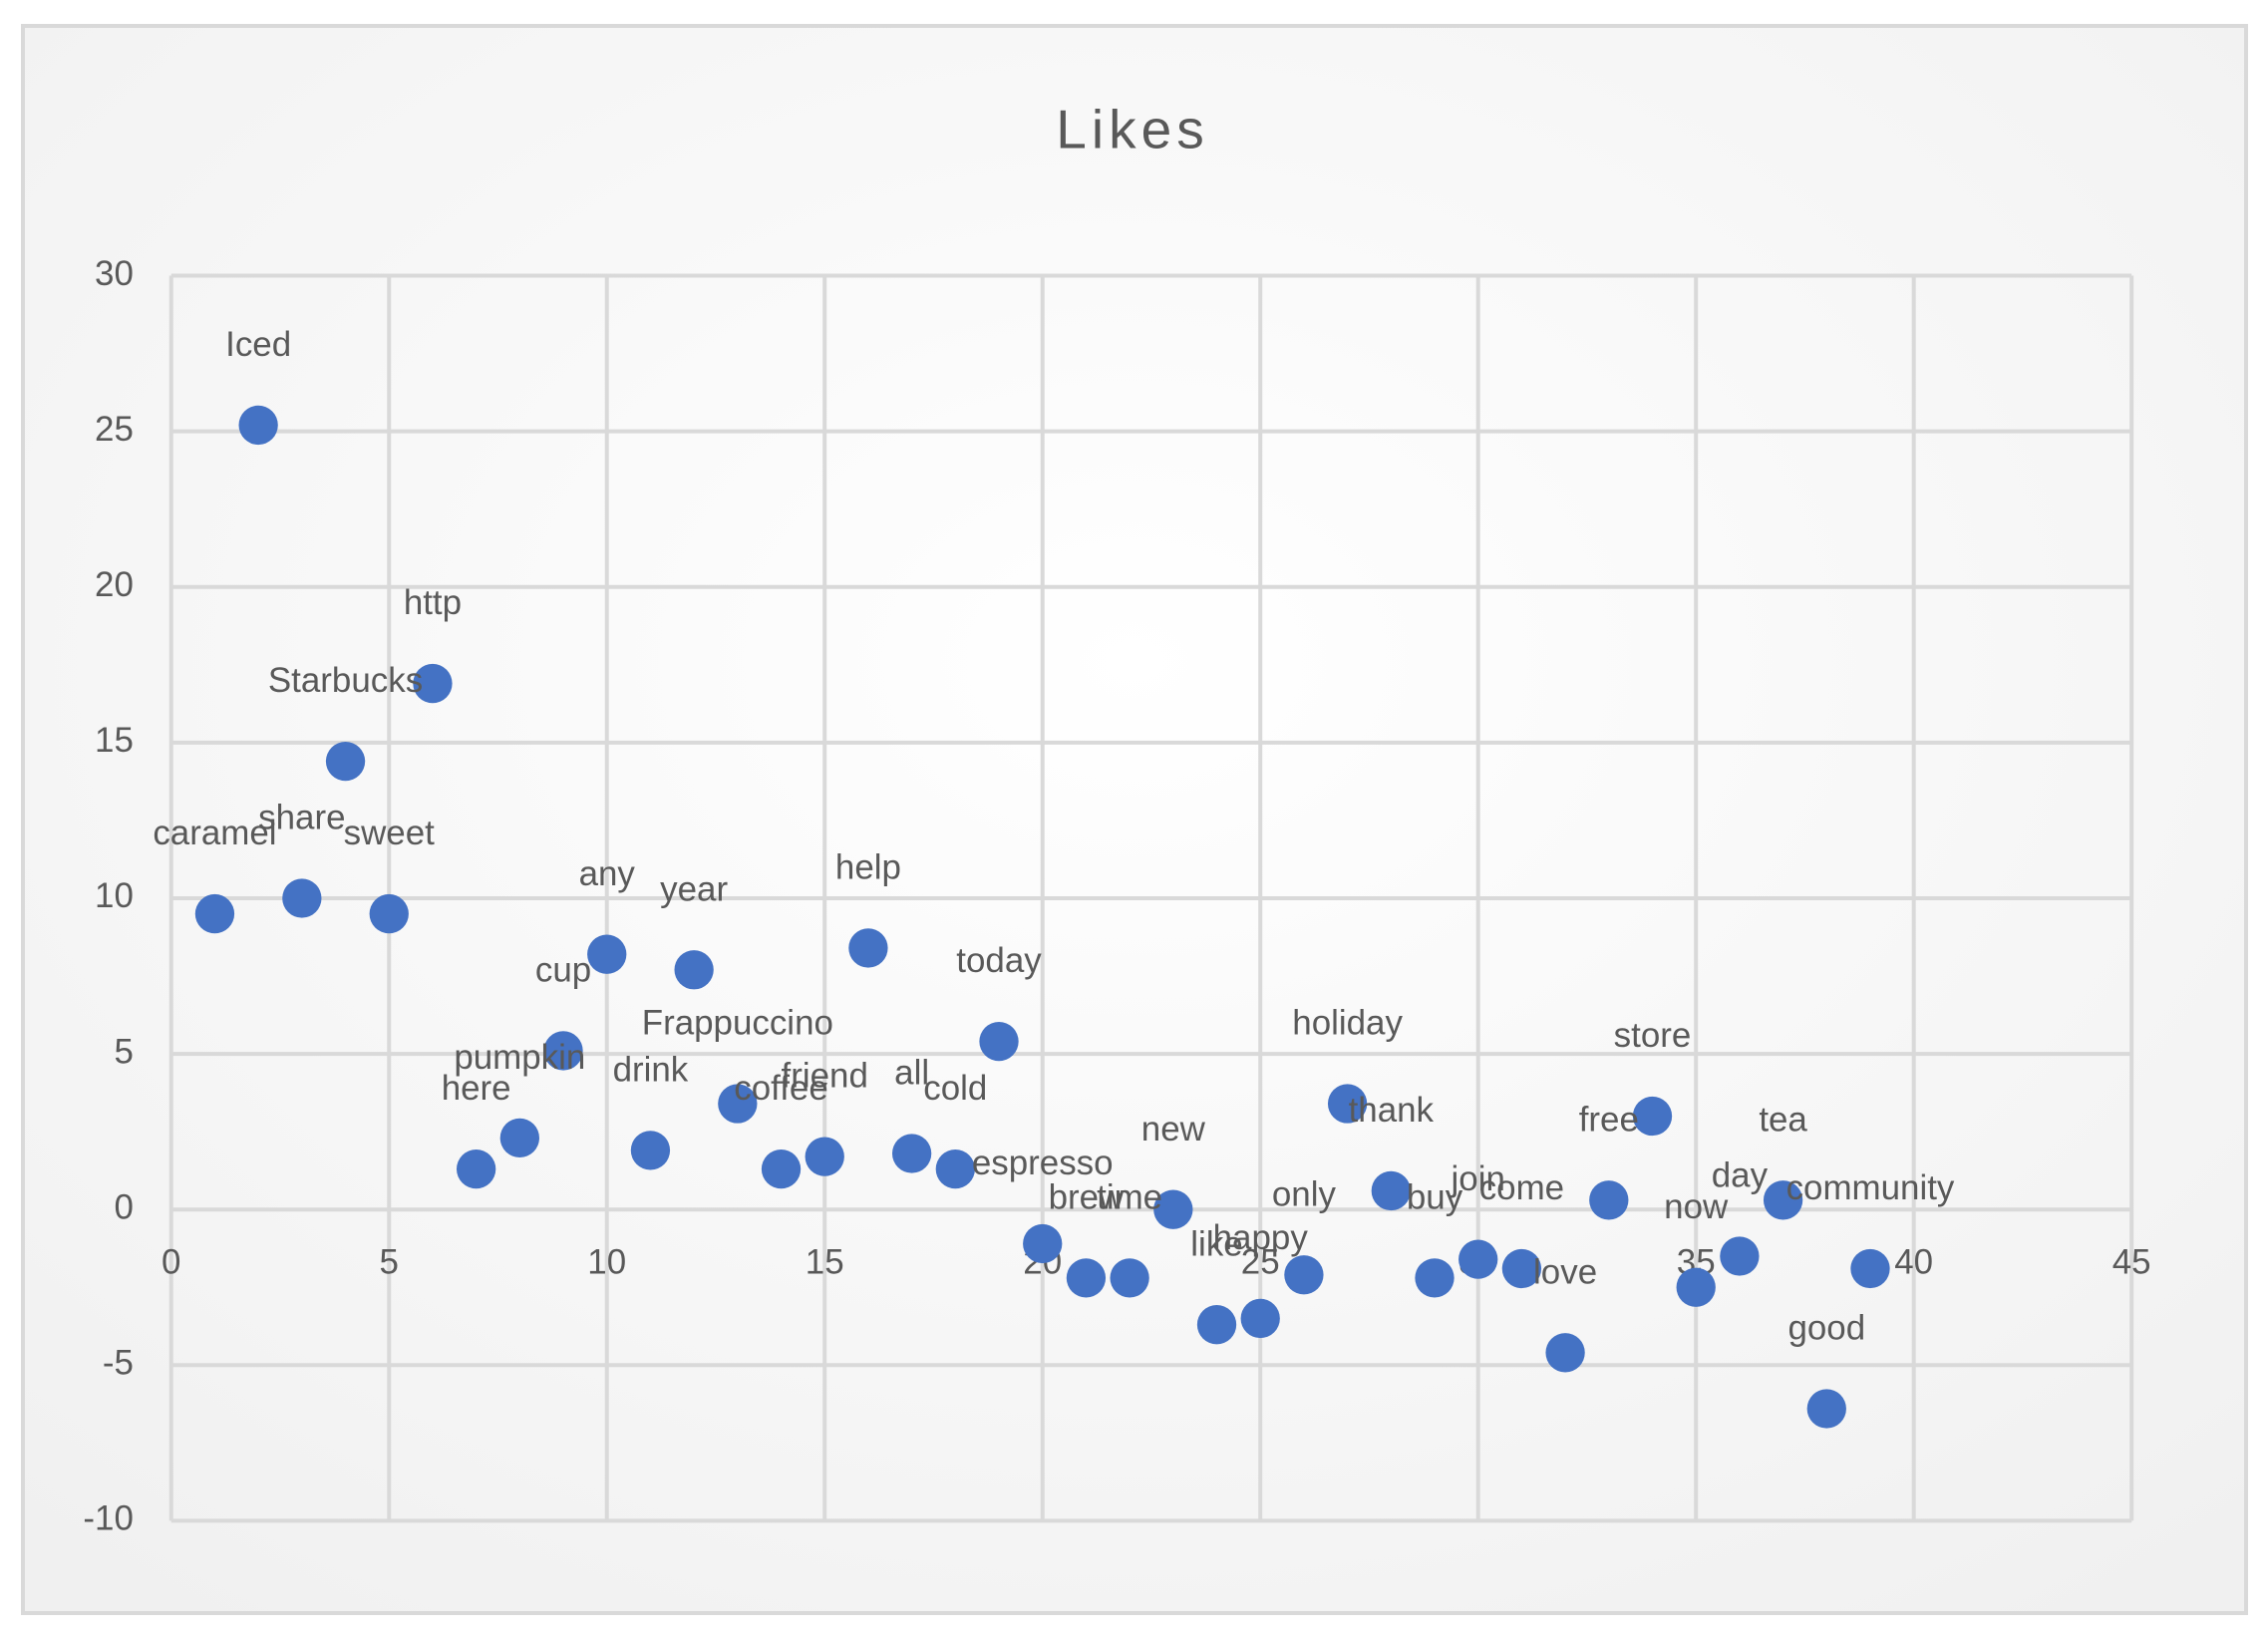  What do you see at coordinates (390, 1262) in the screenshot?
I see `x-tick-label: 5` at bounding box center [390, 1262].